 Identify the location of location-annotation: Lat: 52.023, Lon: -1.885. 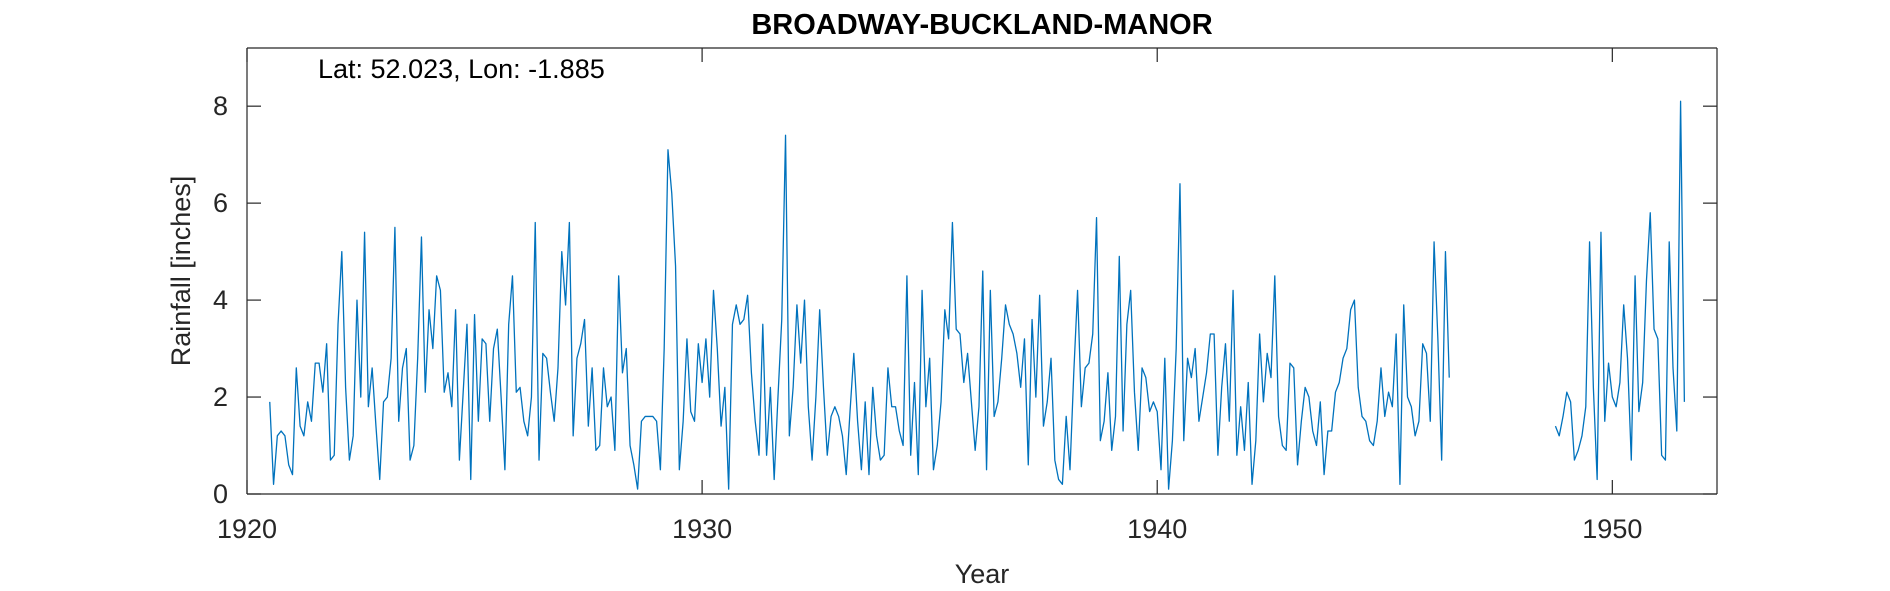
(461, 69).